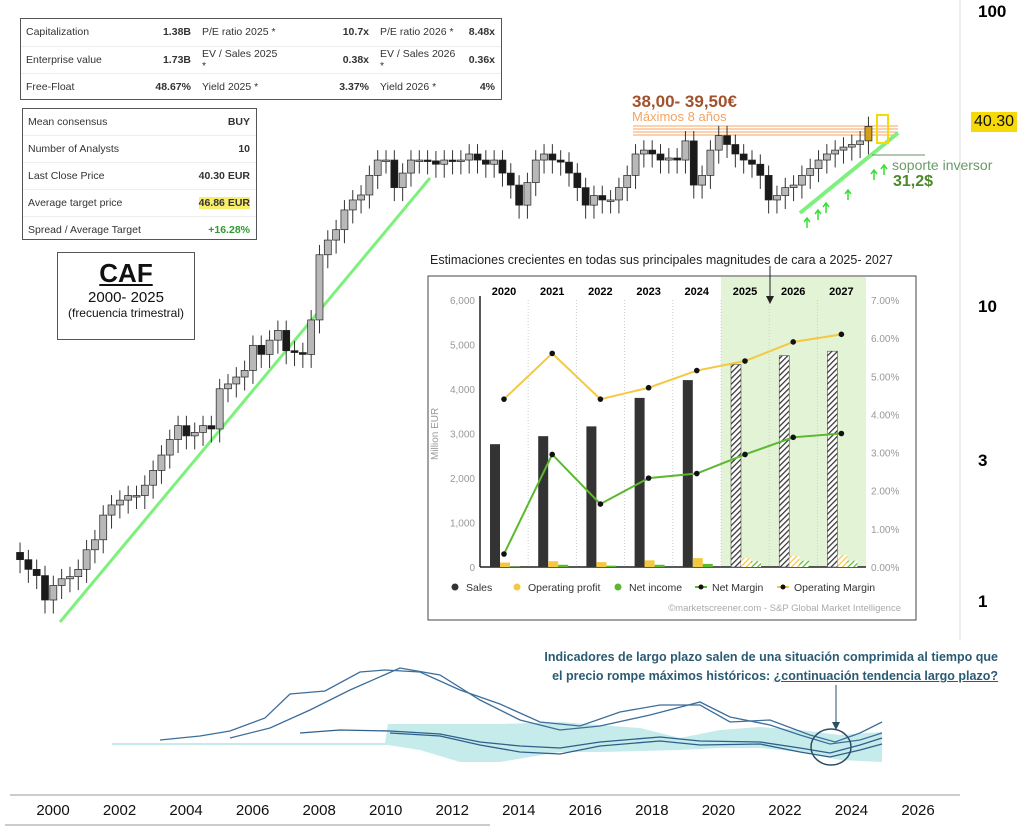 The height and width of the screenshot is (827, 1024). I want to click on x-tick-label: 2014, so click(518, 810).